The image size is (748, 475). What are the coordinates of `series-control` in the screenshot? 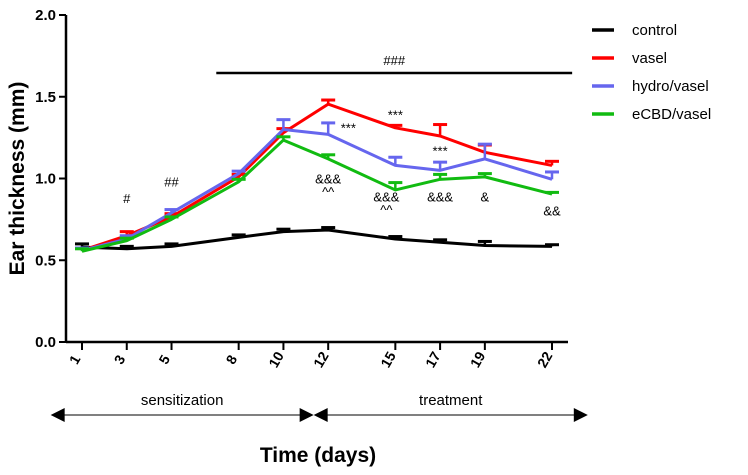 It's located at (317, 238).